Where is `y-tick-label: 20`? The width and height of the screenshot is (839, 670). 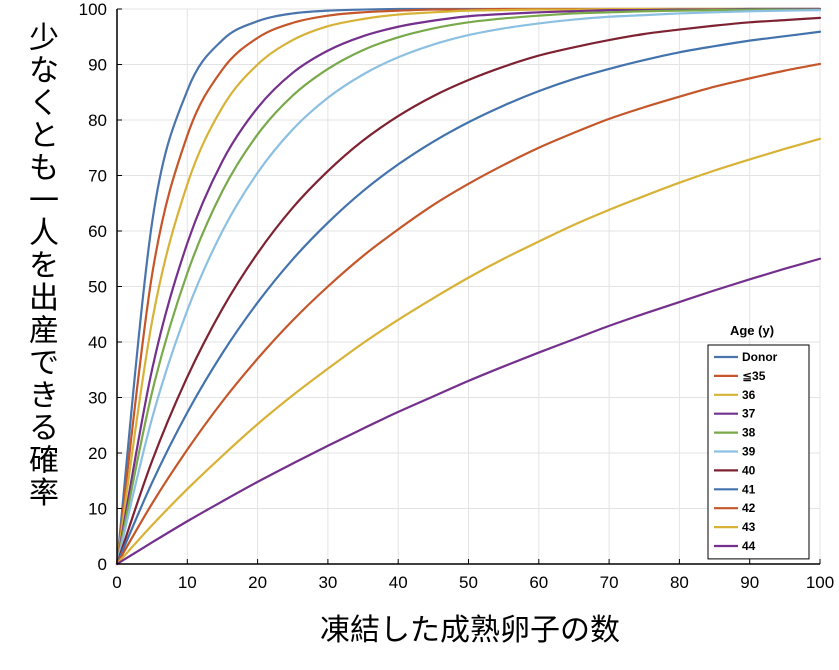 y-tick-label: 20 is located at coordinates (97, 453).